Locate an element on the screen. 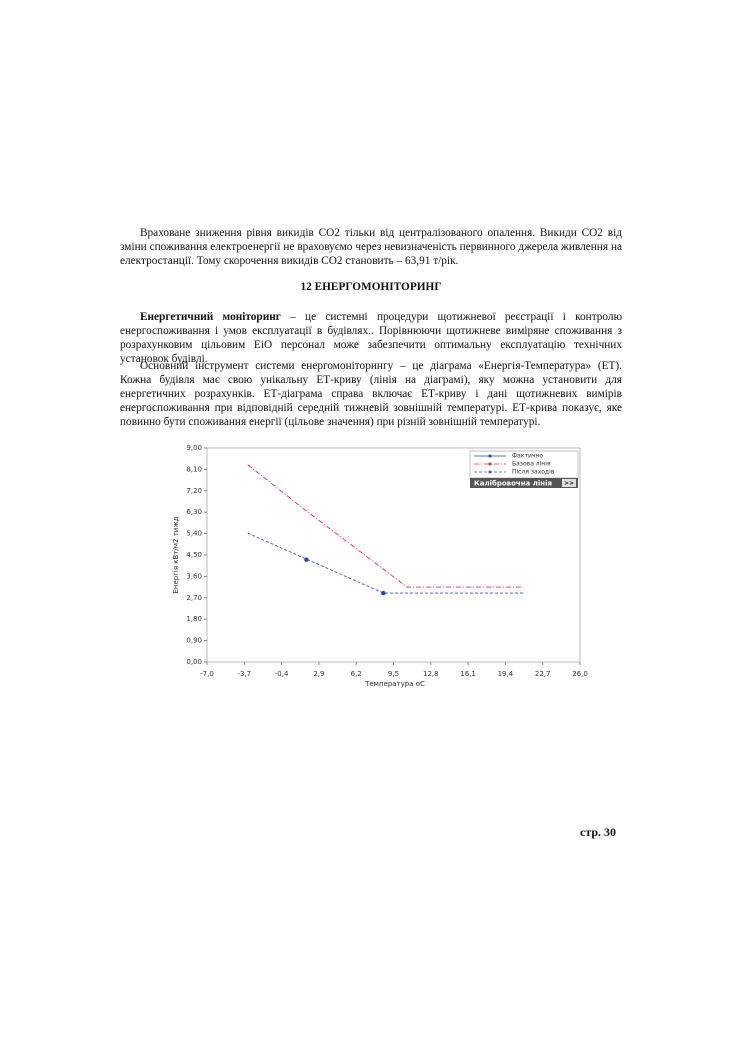 The width and height of the screenshot is (742, 1050). heading: 12 ЕНЕРГОМОНІТОРИНГ is located at coordinates (371, 287).